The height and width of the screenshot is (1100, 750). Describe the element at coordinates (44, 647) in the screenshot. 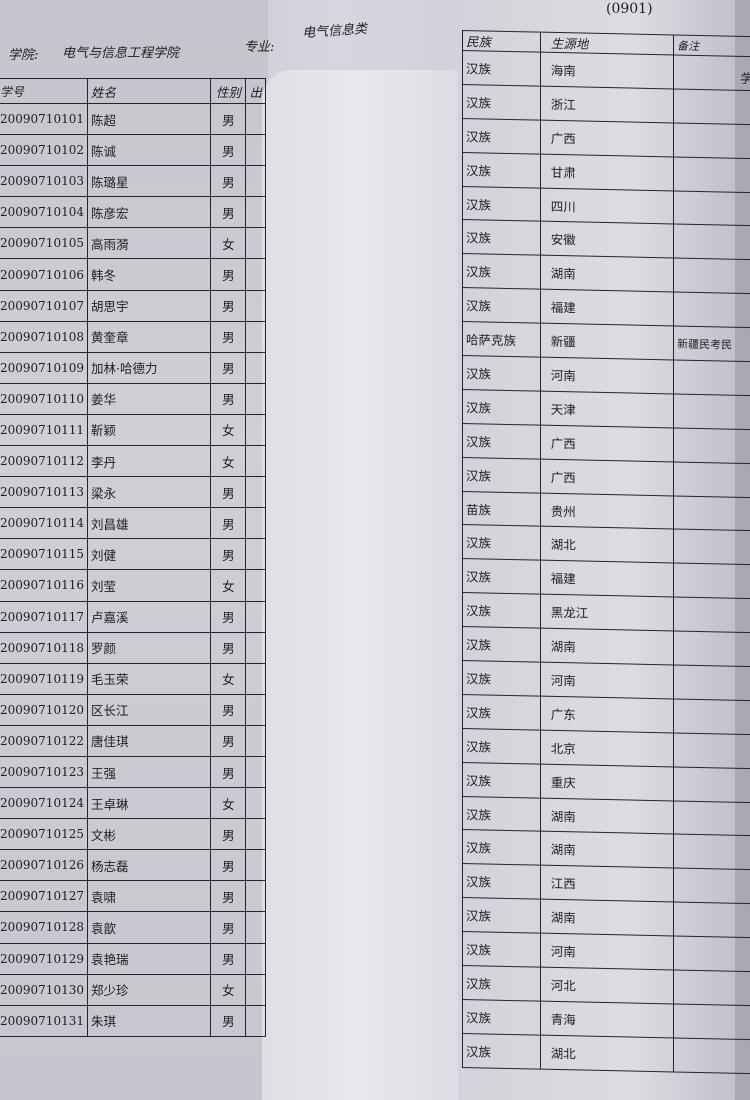

I see `cell-student-id: 20090710118` at that location.